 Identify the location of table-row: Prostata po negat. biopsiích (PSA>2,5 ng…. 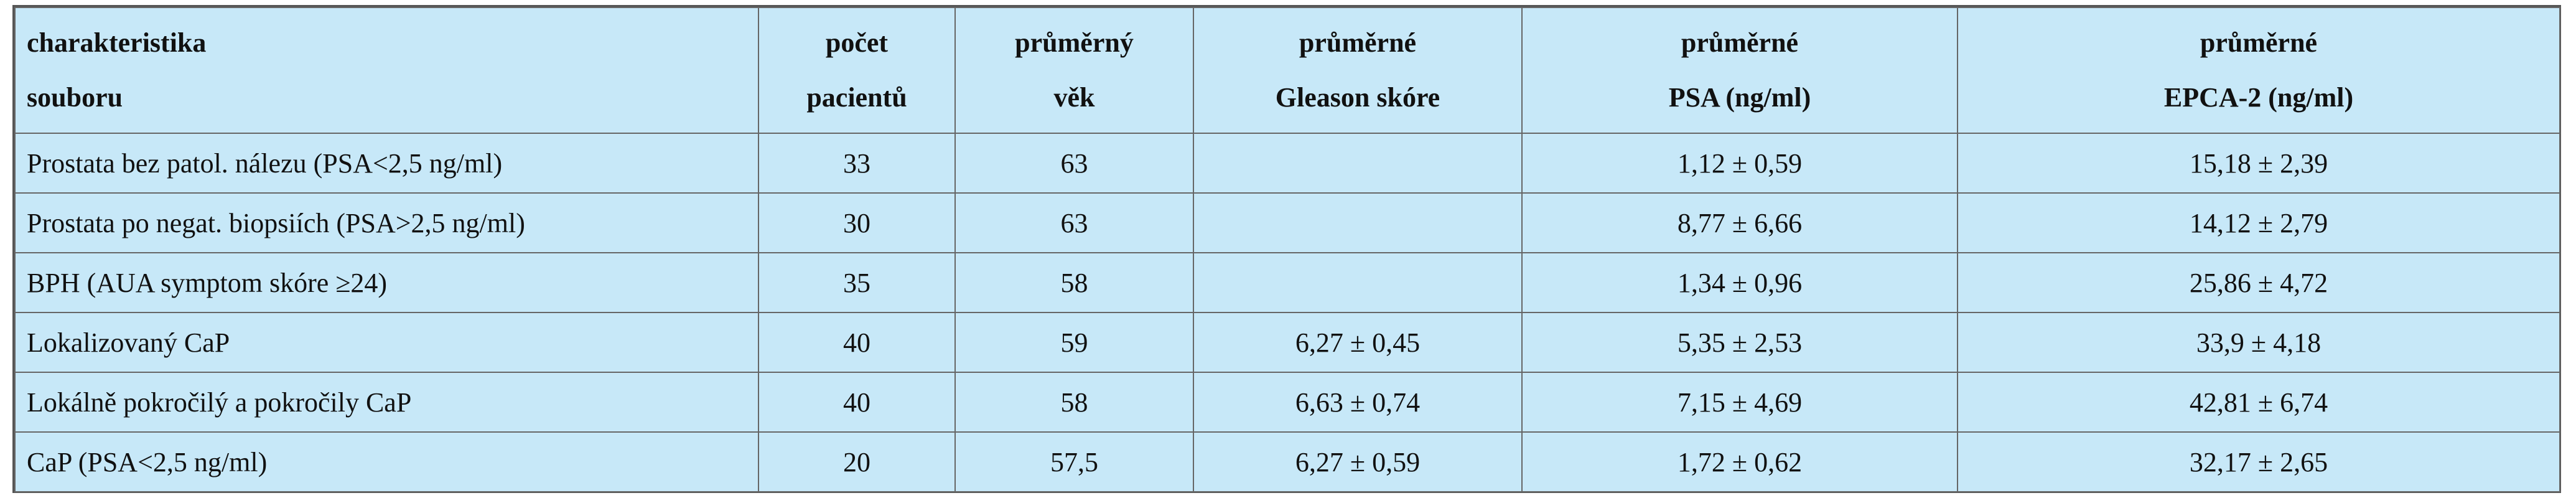
(1287, 223).